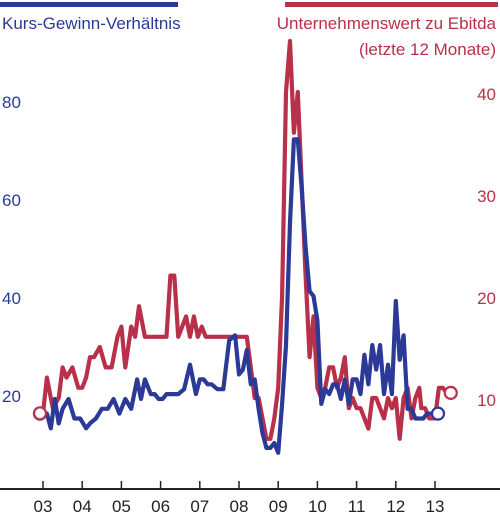 Image resolution: width=500 pixels, height=514 pixels. What do you see at coordinates (391, 4) in the screenshot?
I see `right-title-bar` at bounding box center [391, 4].